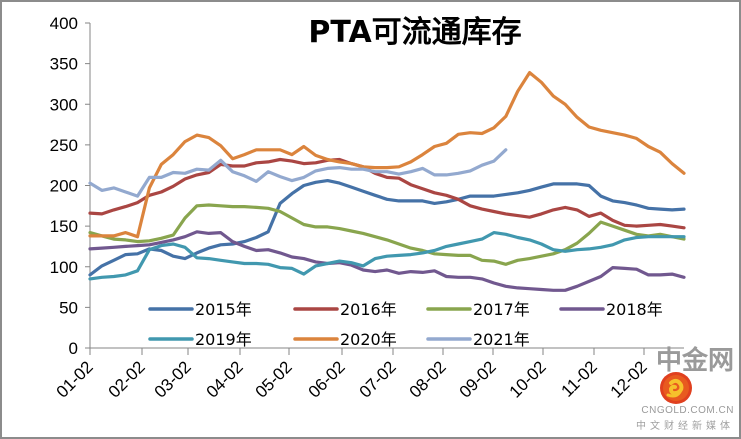 Image resolution: width=741 pixels, height=439 pixels. I want to click on legend-label: 2017年, so click(501, 309).